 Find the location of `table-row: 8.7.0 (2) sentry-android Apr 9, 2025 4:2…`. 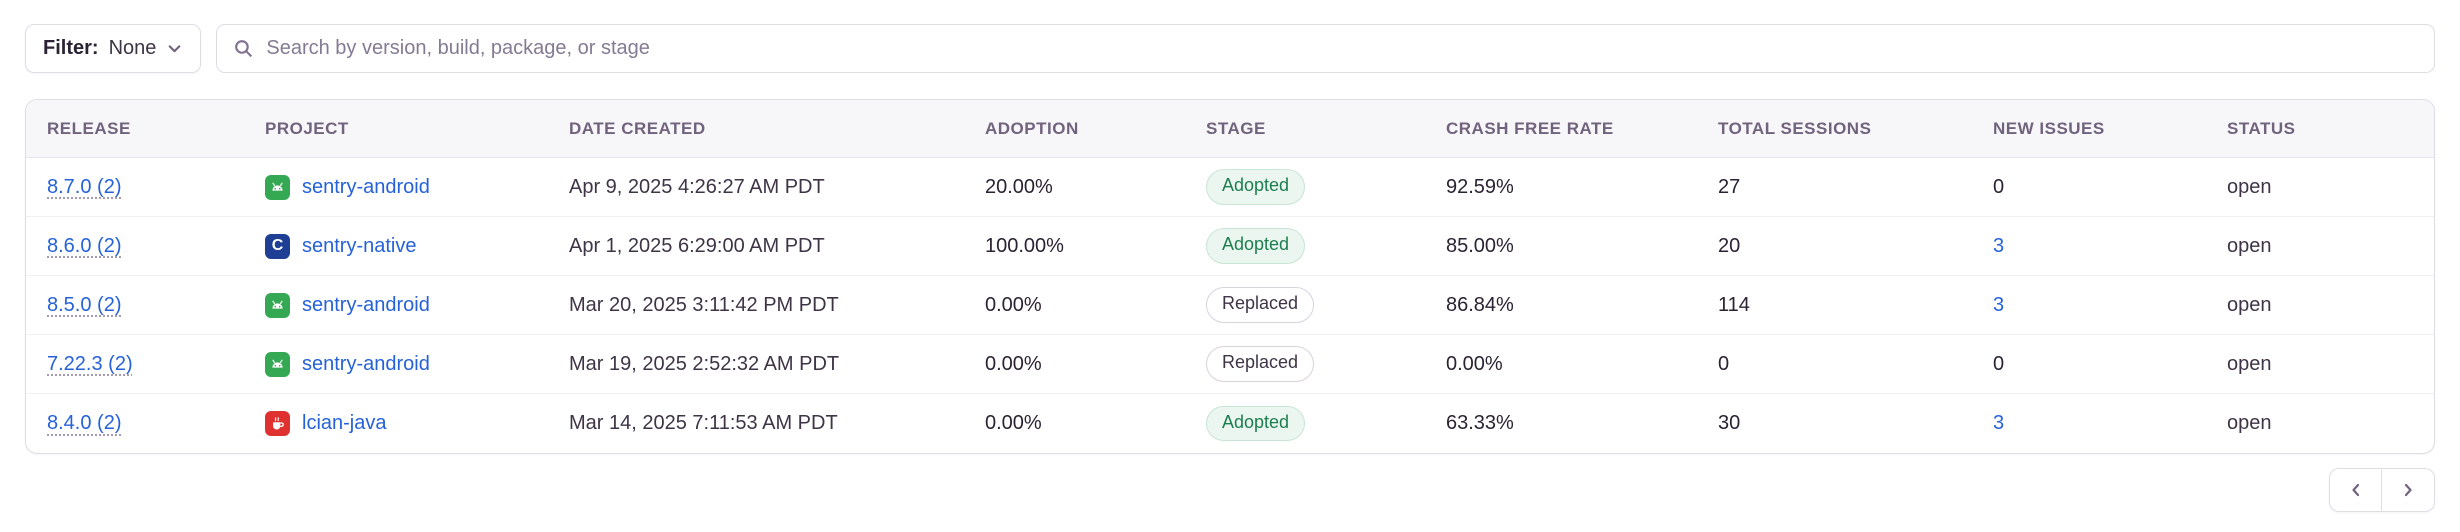

table-row: 8.7.0 (2) sentry-android Apr 9, 2025 4:2… is located at coordinates (1230, 187).